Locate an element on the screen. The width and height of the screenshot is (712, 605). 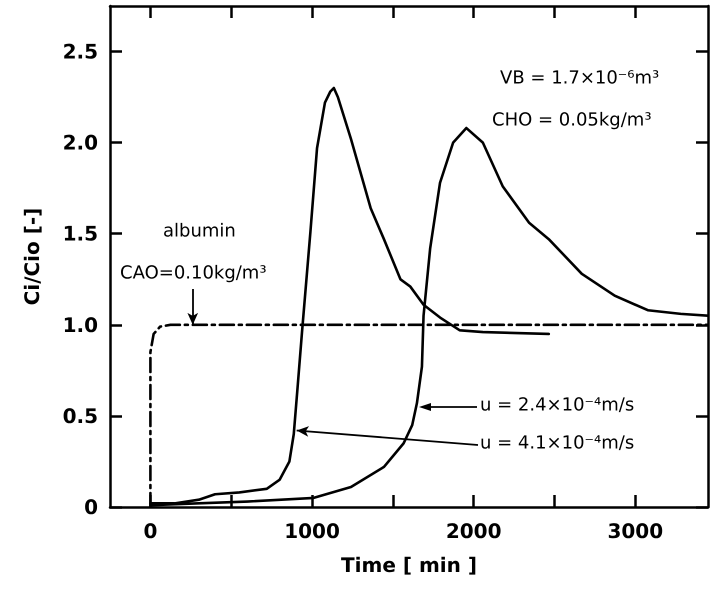
y-tick-label: 1.0 is located at coordinates (80, 324).